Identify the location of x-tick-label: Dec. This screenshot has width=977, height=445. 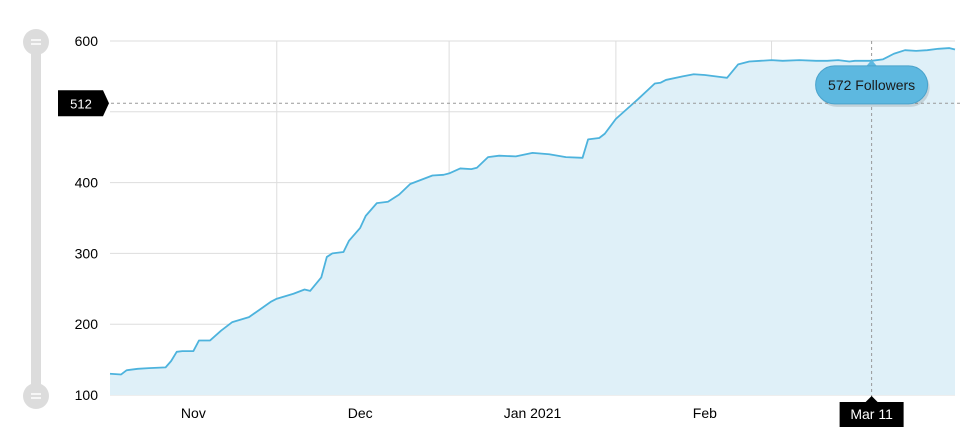
(360, 413).